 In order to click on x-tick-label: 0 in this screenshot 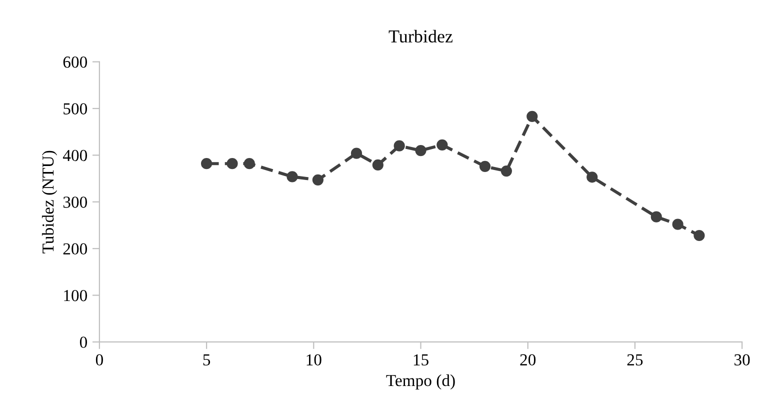, I will do `click(99, 360)`.